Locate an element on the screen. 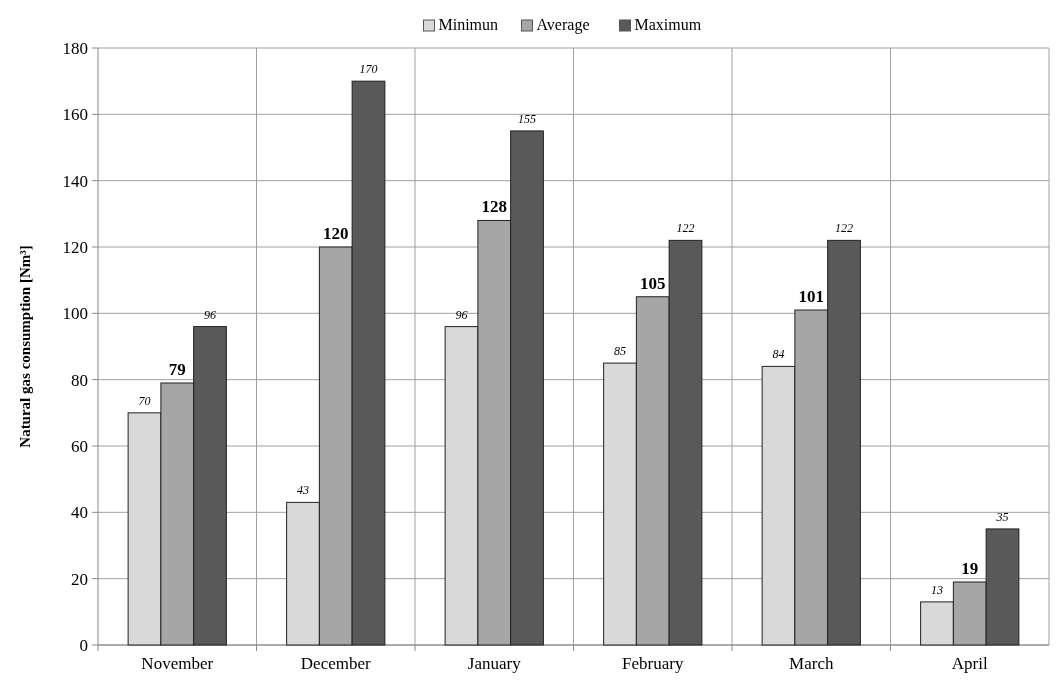 The image size is (1061, 693). legend-label: Average is located at coordinates (563, 25).